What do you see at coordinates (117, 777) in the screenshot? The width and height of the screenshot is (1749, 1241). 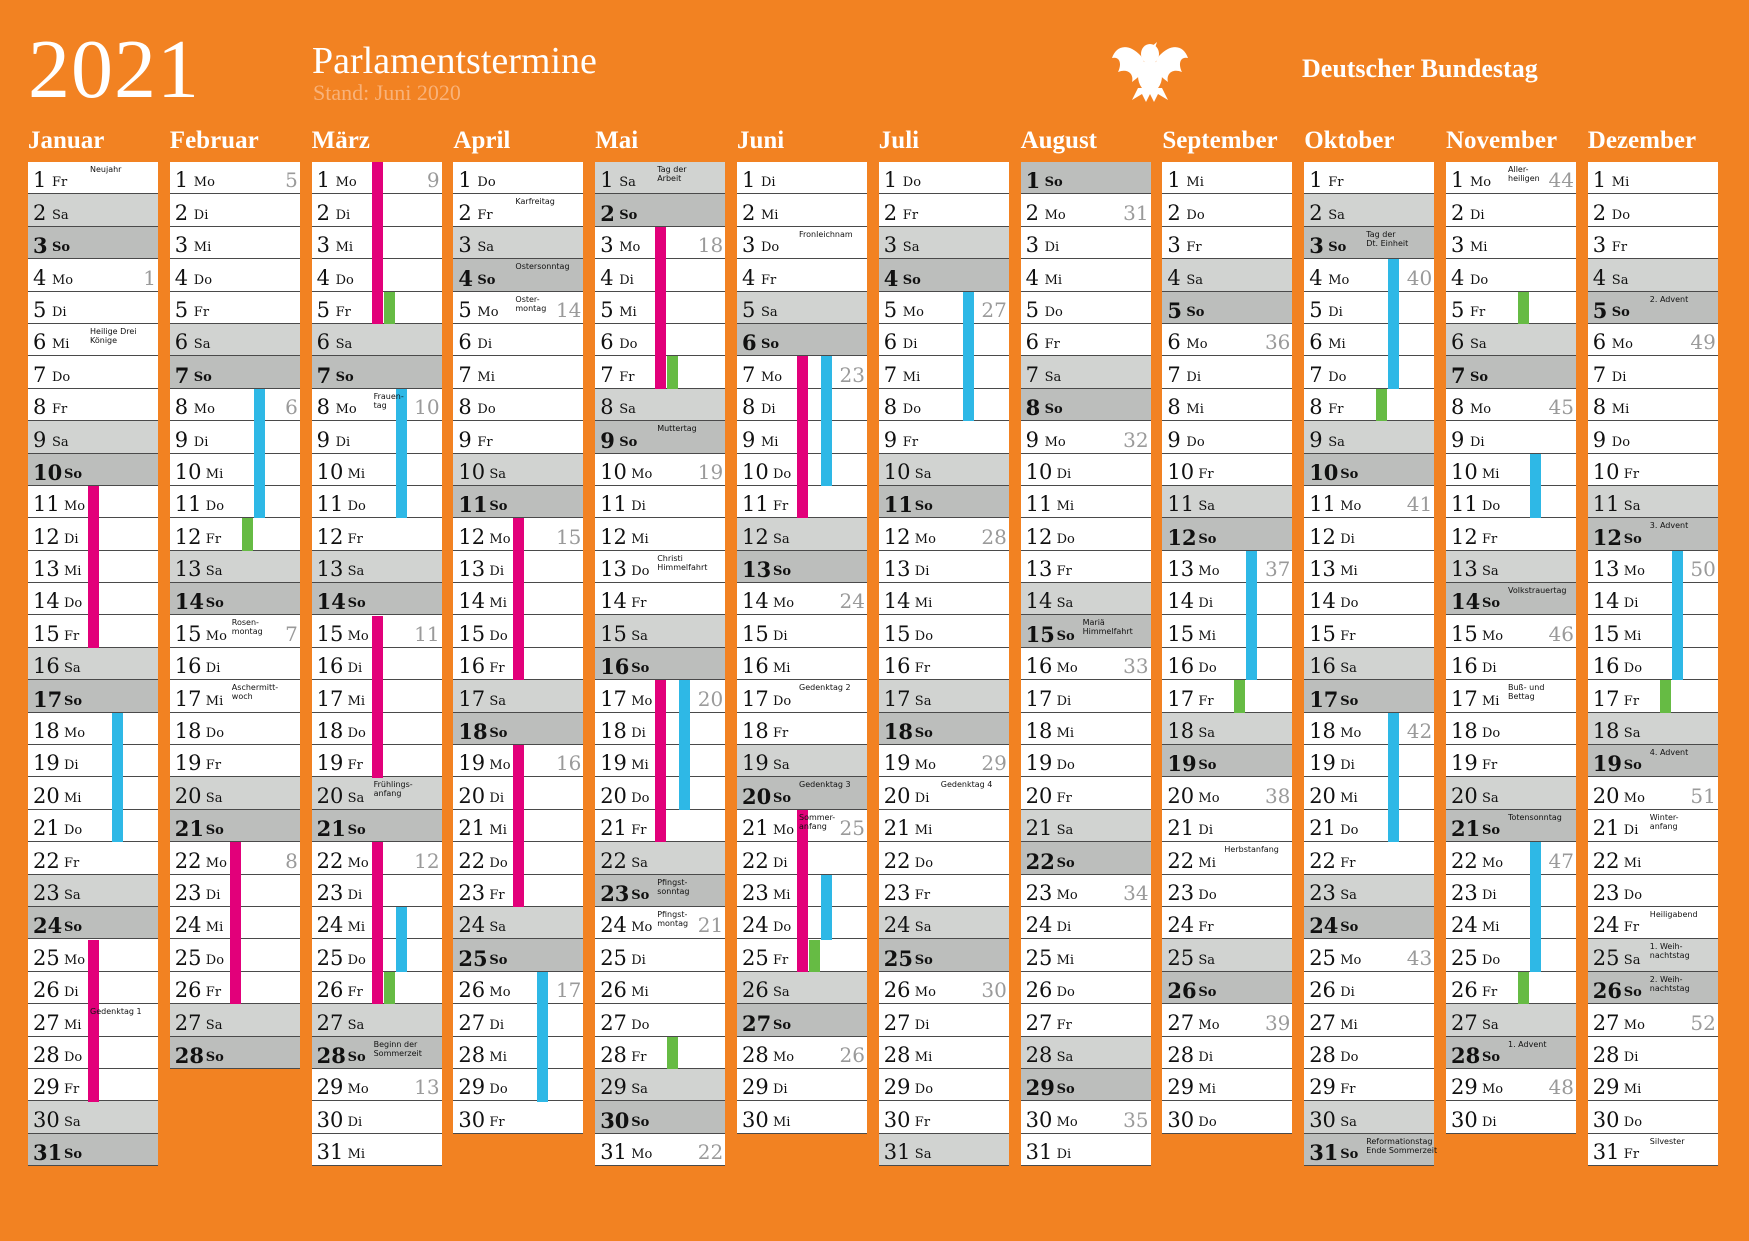 I see `blue-week-bar` at bounding box center [117, 777].